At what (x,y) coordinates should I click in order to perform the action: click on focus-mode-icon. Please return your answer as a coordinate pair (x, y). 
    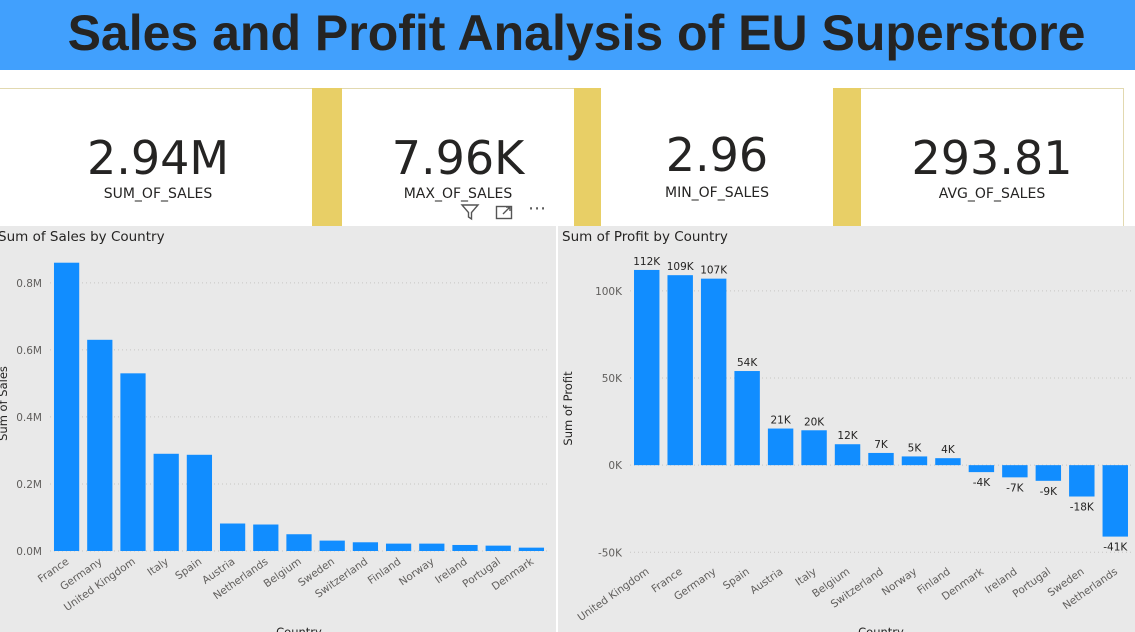
    Looking at the image, I should click on (504, 214).